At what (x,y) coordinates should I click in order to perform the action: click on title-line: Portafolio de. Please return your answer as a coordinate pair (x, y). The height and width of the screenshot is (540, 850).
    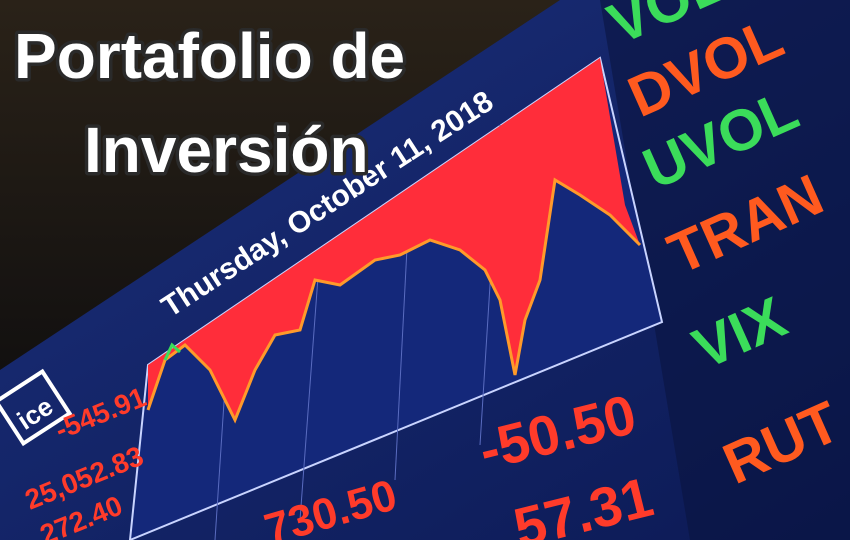
    Looking at the image, I should click on (209, 56).